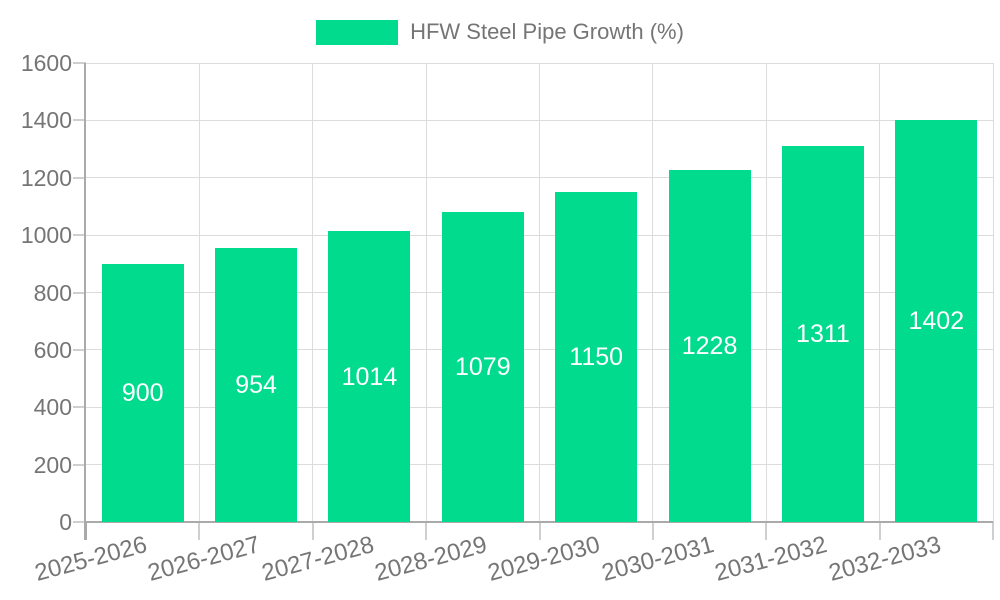 This screenshot has height=600, width=1000. Describe the element at coordinates (317, 559) in the screenshot. I see `x-axis-label: 2027-2028` at that location.